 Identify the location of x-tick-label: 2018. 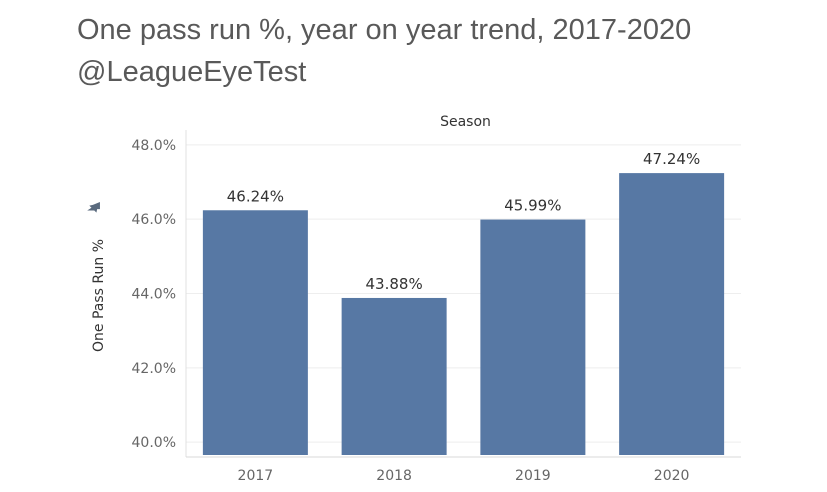
(394, 476).